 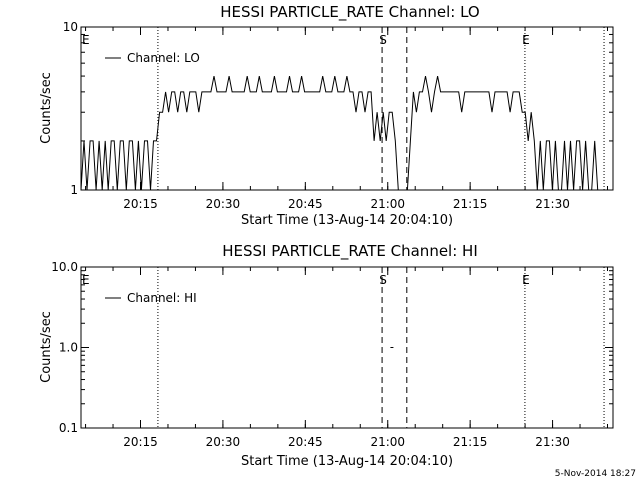 What do you see at coordinates (470, 204) in the screenshot?
I see `lo-x-tick-label: 21:15` at bounding box center [470, 204].